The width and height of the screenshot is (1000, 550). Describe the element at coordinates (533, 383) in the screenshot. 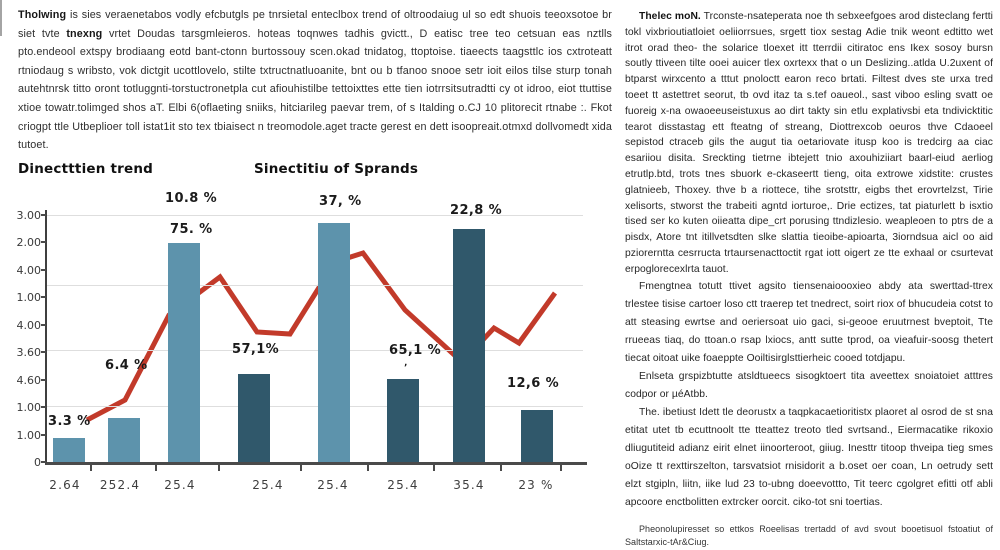

I see `percent-label: 12,6 %` at that location.